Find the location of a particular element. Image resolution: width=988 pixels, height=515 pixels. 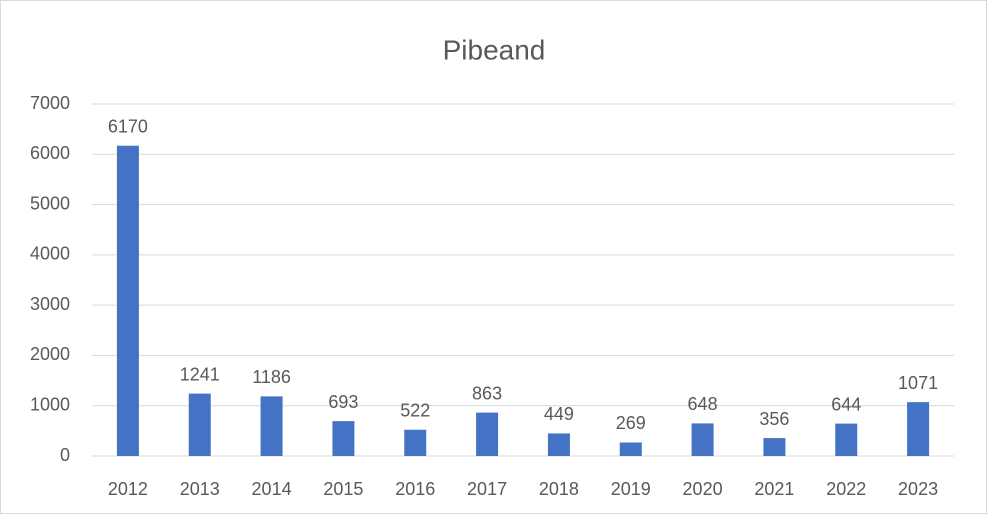

data-label: 449 is located at coordinates (559, 414).